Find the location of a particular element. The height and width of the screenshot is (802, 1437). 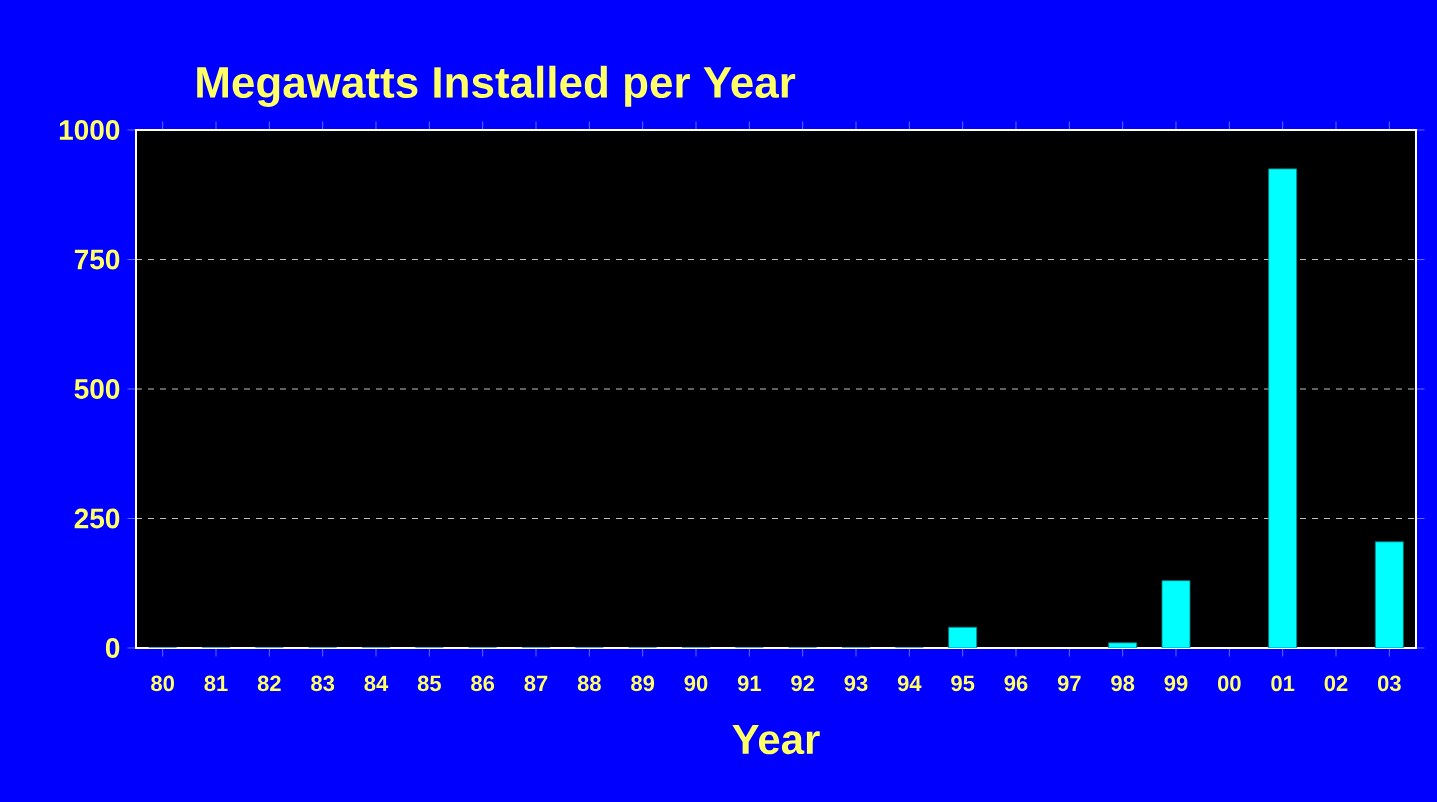

y-tick-label: 500 is located at coordinates (97, 389).